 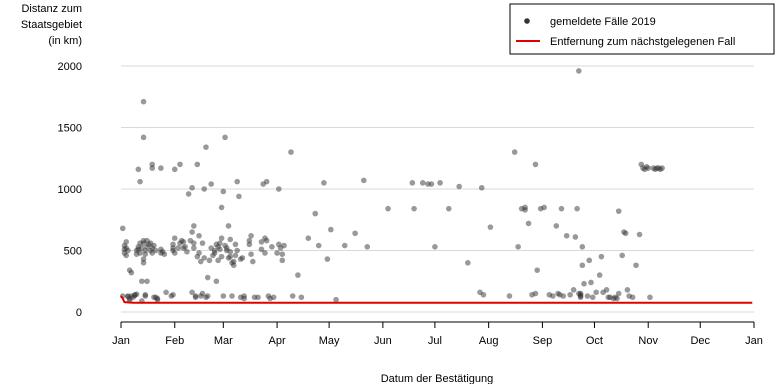 I want to click on x-tick-label: Dec, so click(x=700, y=341).